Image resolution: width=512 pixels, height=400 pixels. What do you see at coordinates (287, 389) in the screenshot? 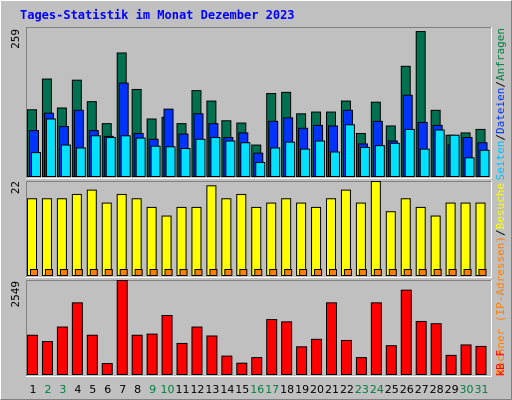
I see `day-label-18: 18` at bounding box center [287, 389].